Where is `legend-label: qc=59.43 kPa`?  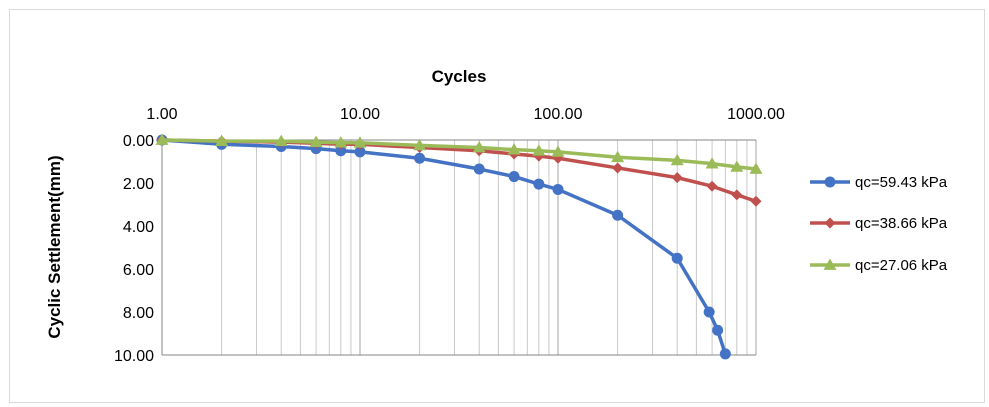
legend-label: qc=59.43 kPa is located at coordinates (901, 182).